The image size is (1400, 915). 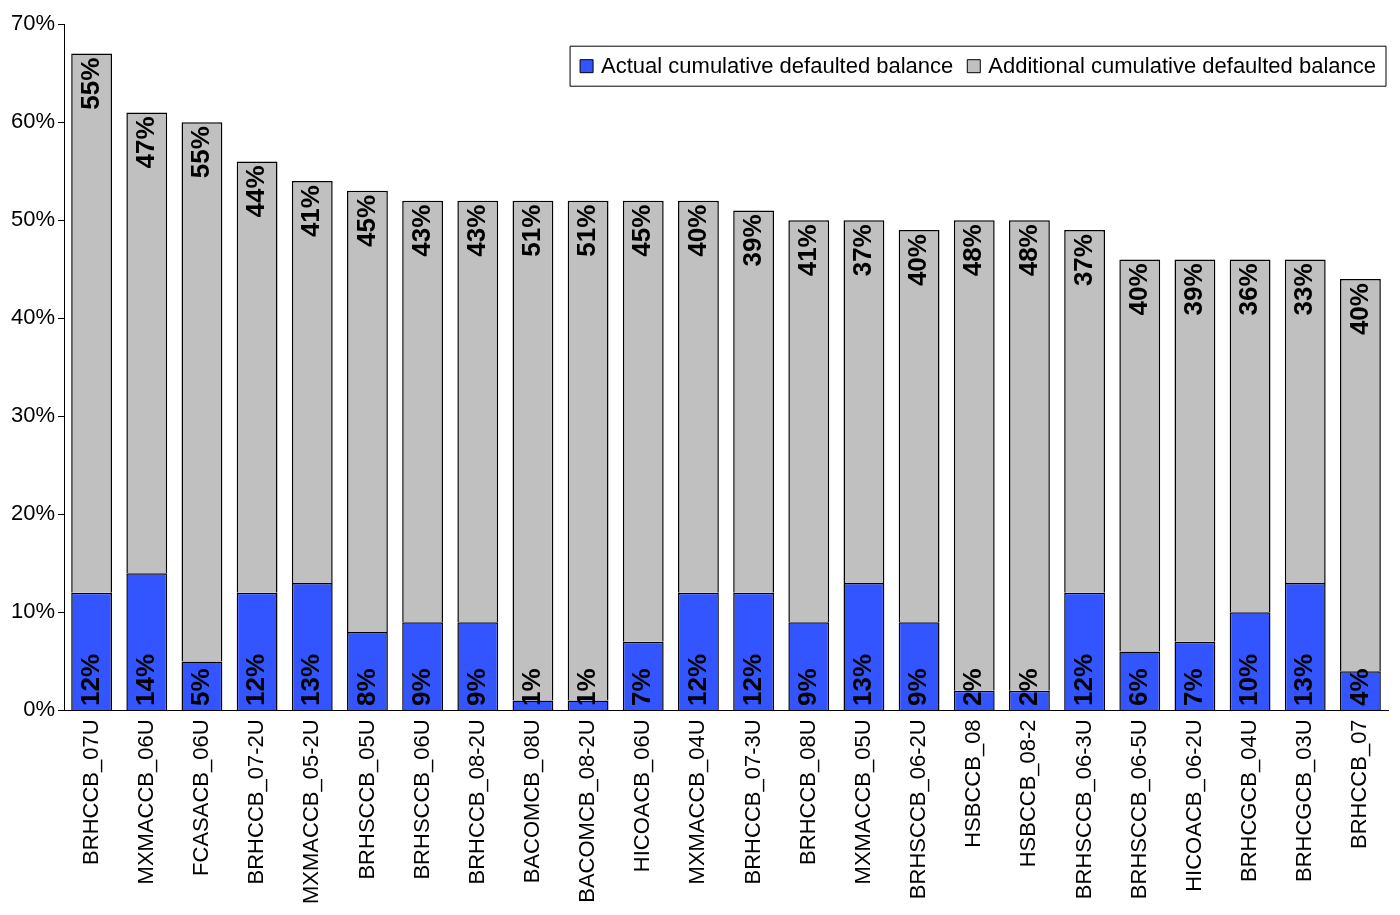 What do you see at coordinates (752, 802) in the screenshot?
I see `x-tick-label: BRHCCB_07-3U` at bounding box center [752, 802].